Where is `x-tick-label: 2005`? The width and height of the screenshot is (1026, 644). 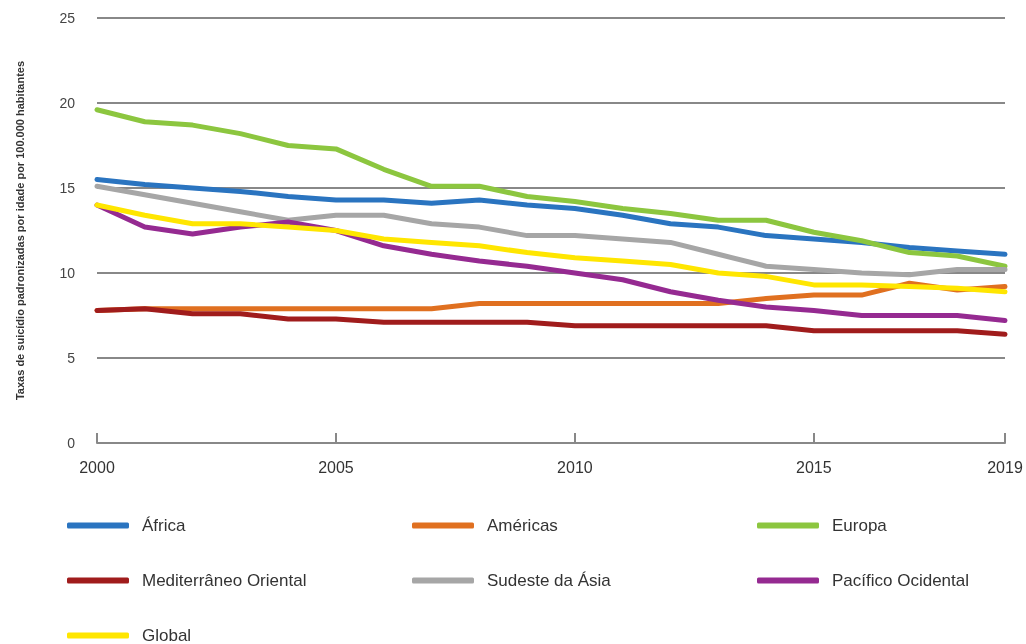
x-tick-label: 2005 is located at coordinates (336, 467).